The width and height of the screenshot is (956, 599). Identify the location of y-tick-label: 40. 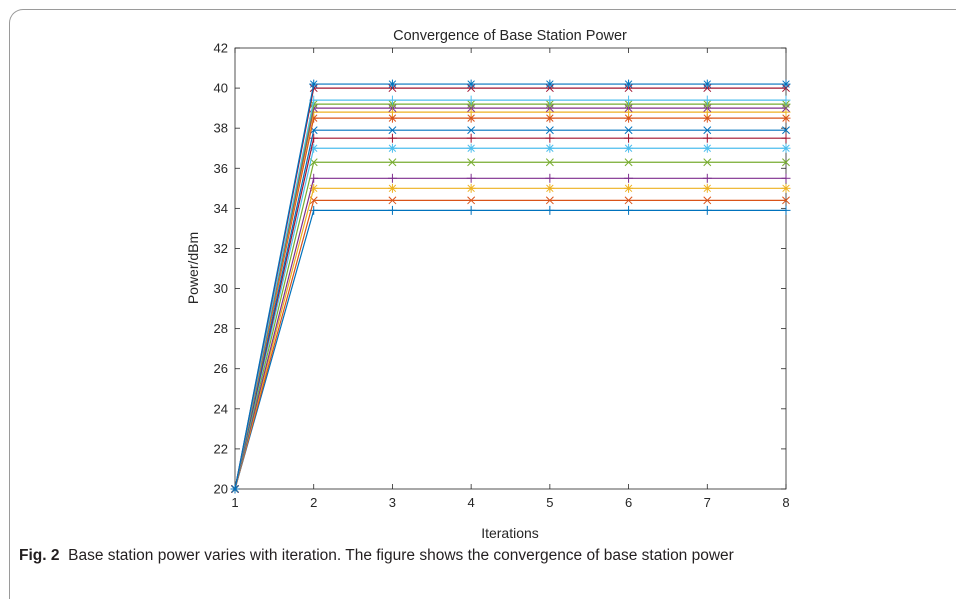
(221, 88).